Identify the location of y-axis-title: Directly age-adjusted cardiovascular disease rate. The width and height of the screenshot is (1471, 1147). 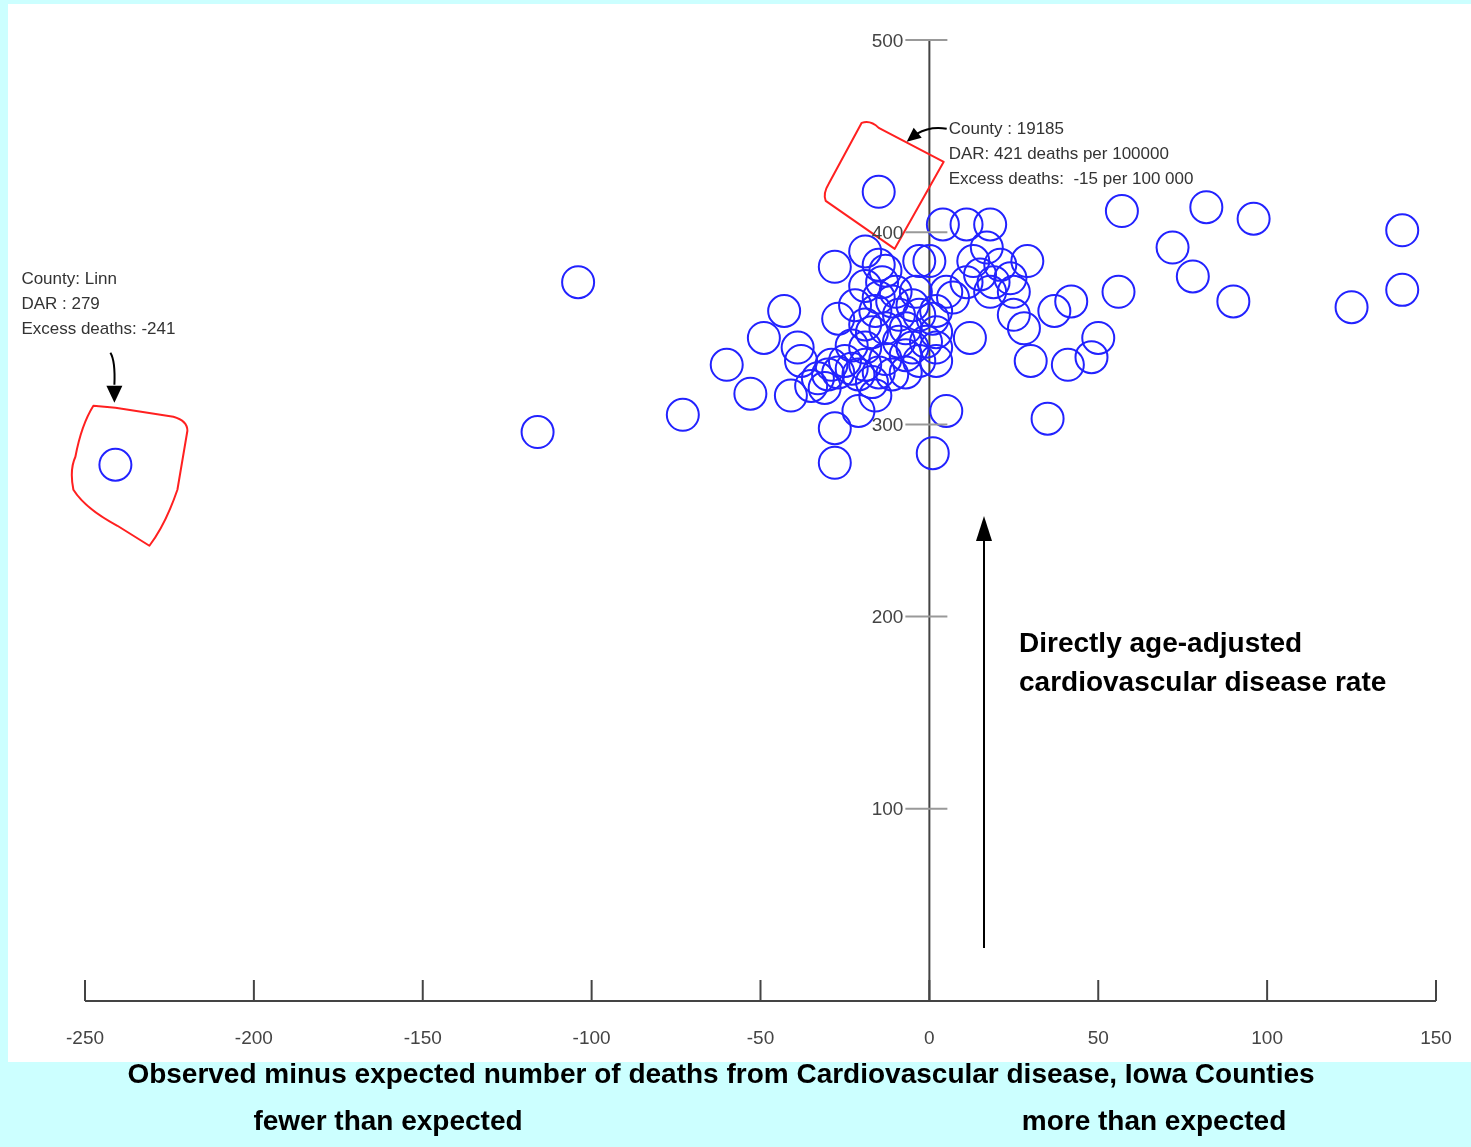
(1203, 662).